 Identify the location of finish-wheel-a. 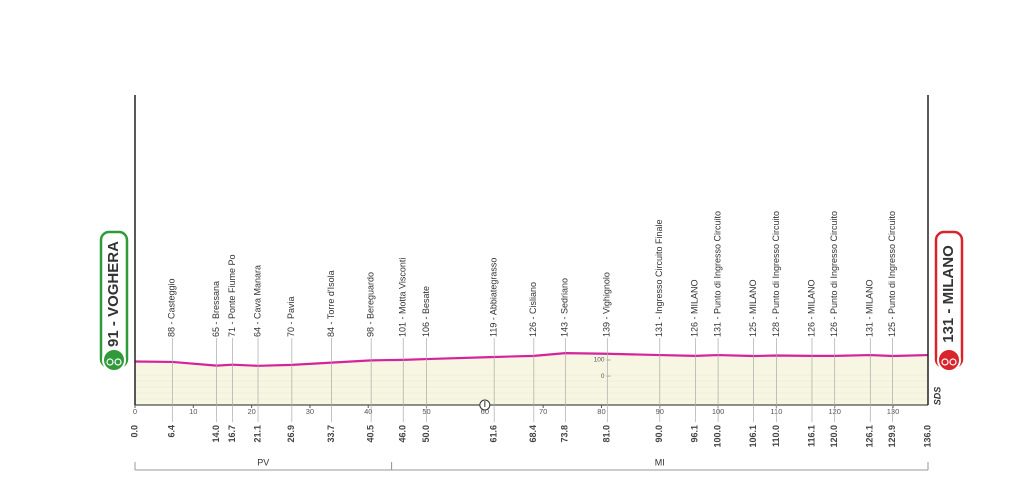
(945, 362).